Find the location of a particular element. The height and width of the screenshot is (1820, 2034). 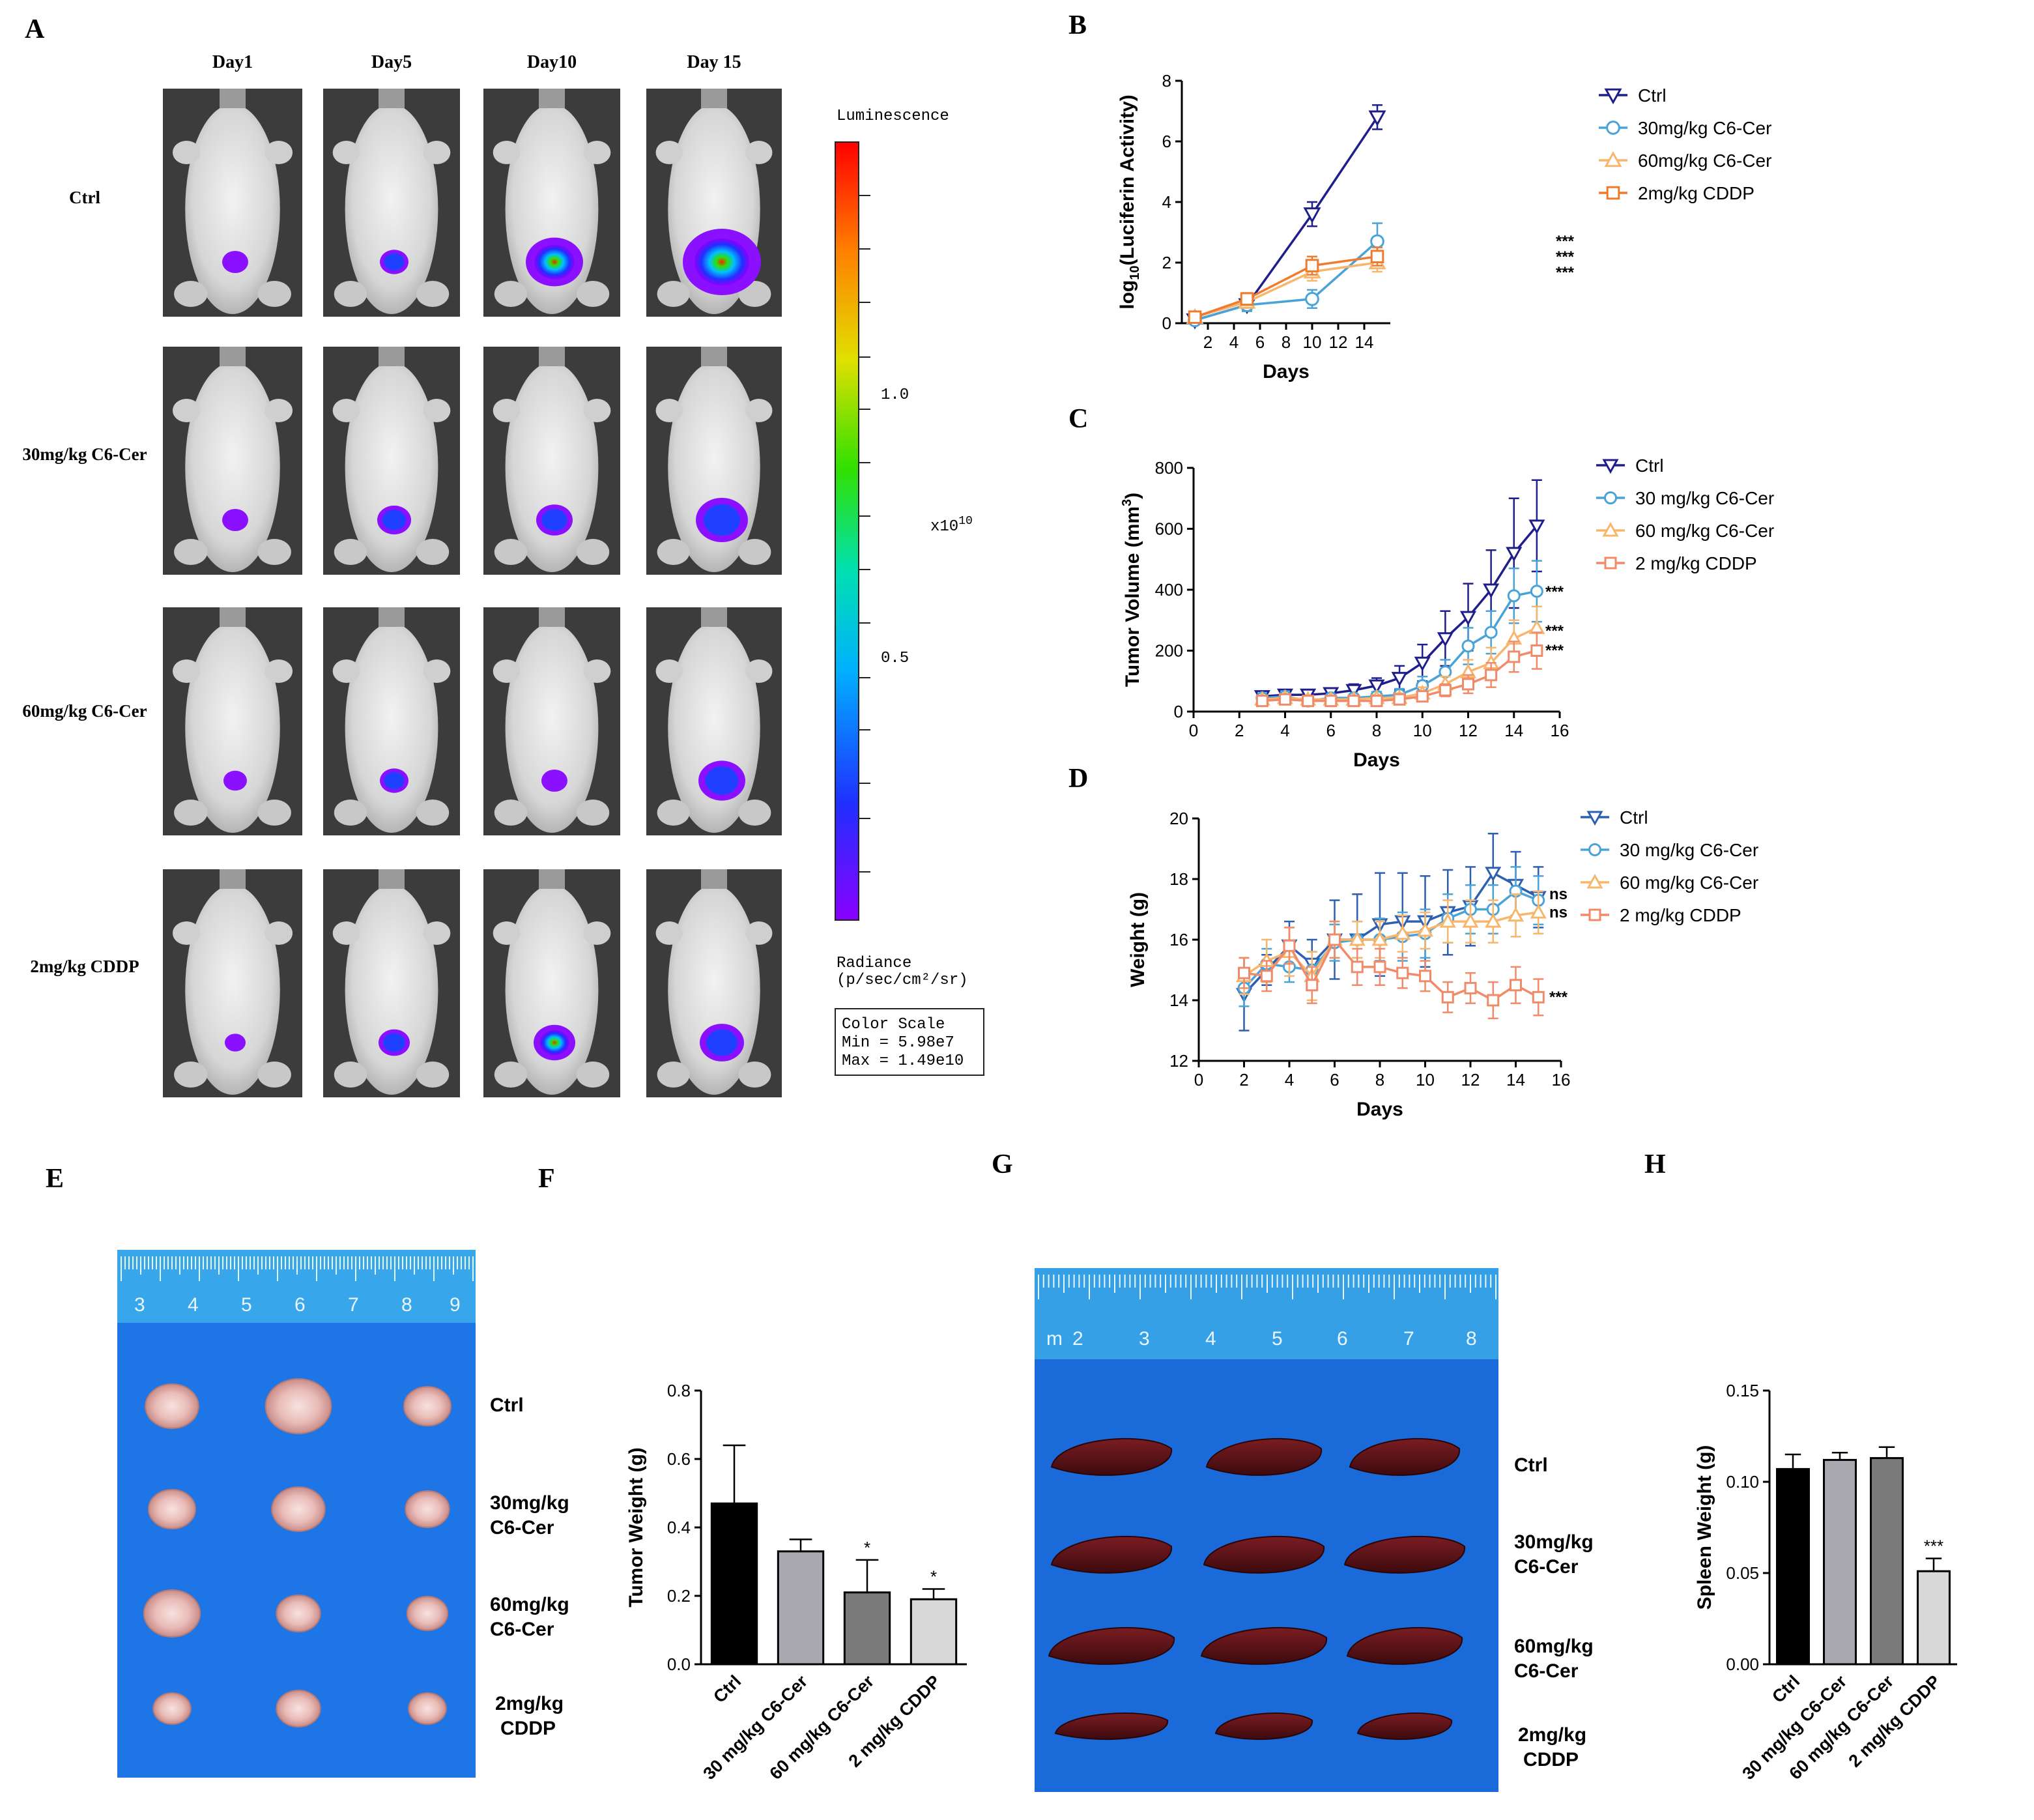

colorbar-gradient is located at coordinates (847, 531).